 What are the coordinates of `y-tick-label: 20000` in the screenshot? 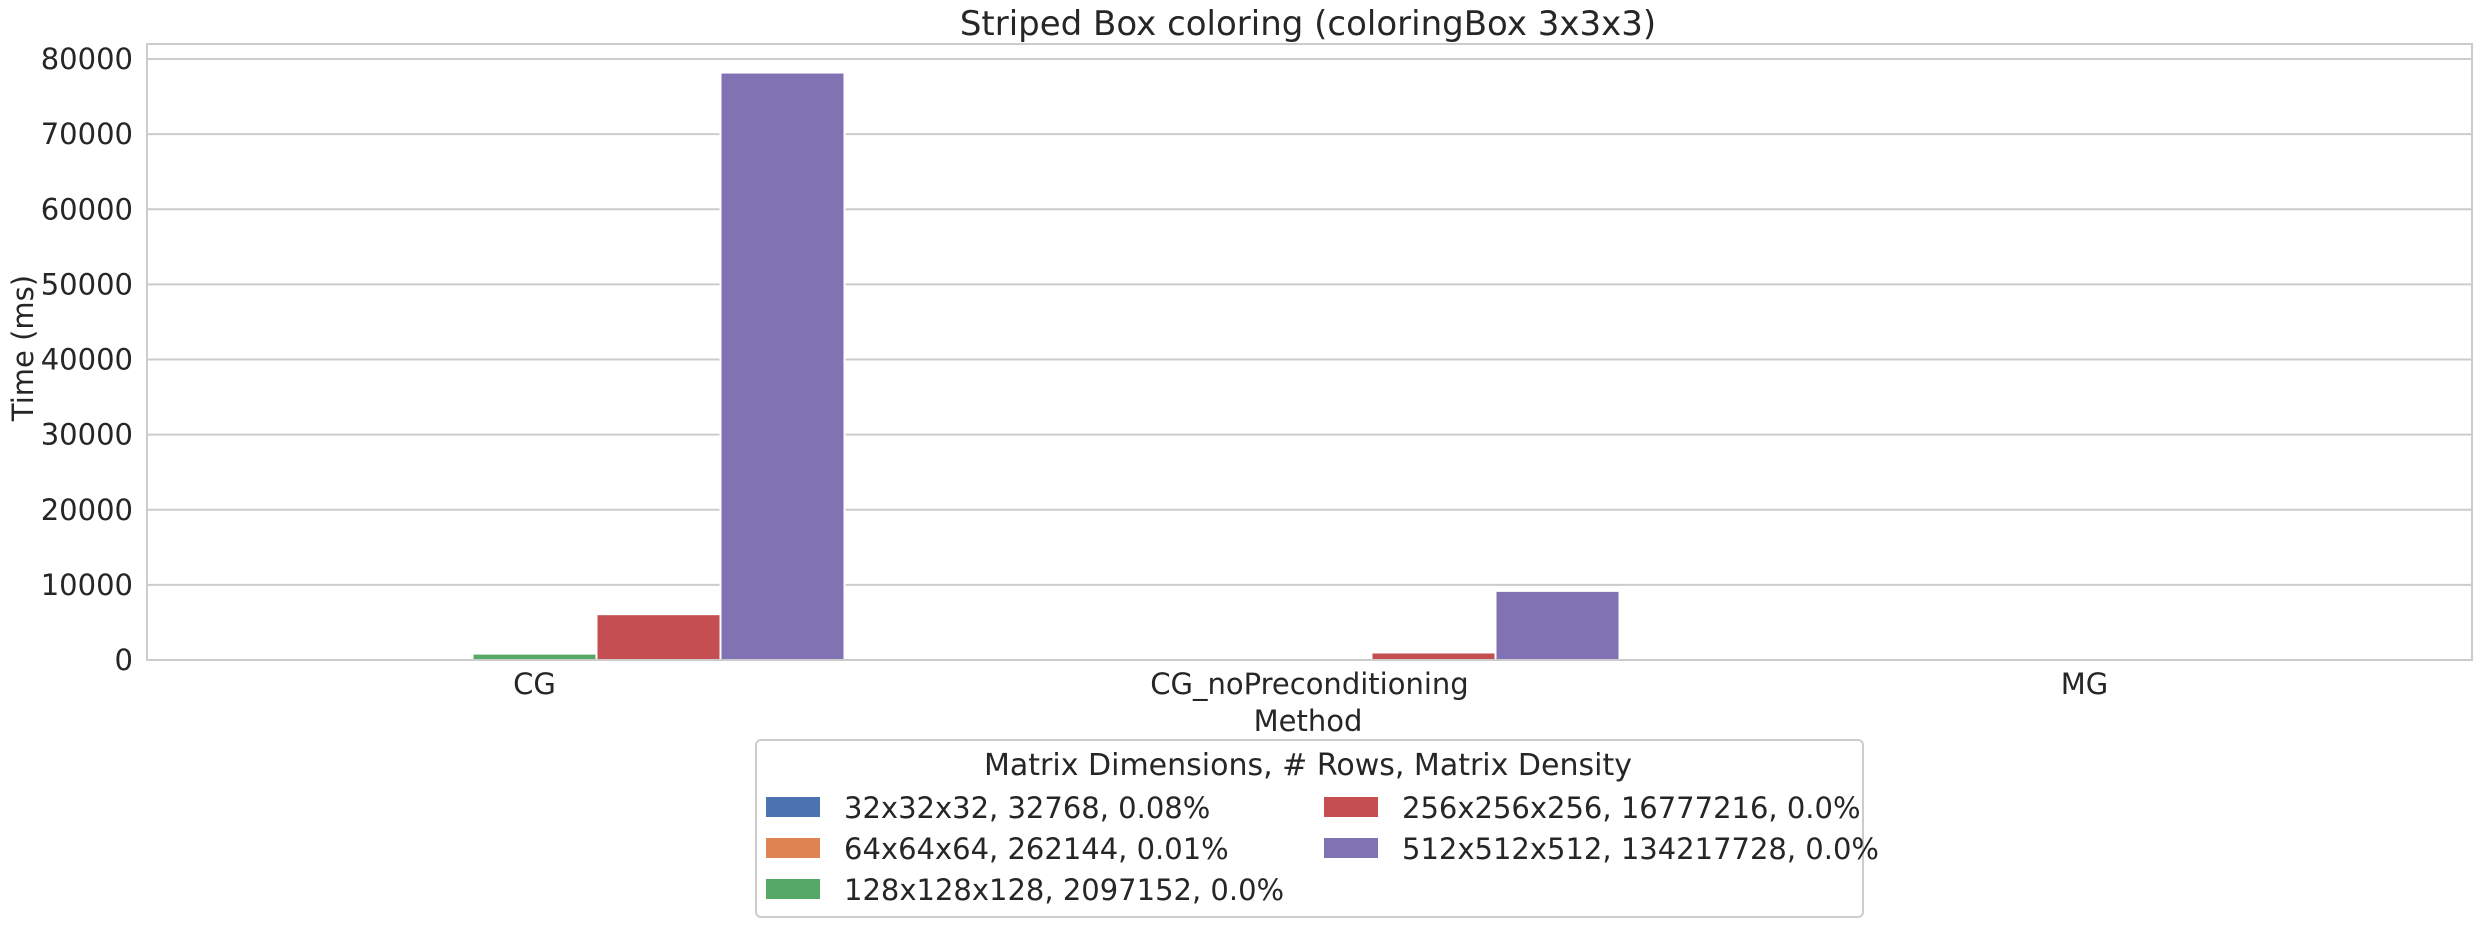 It's located at (87, 510).